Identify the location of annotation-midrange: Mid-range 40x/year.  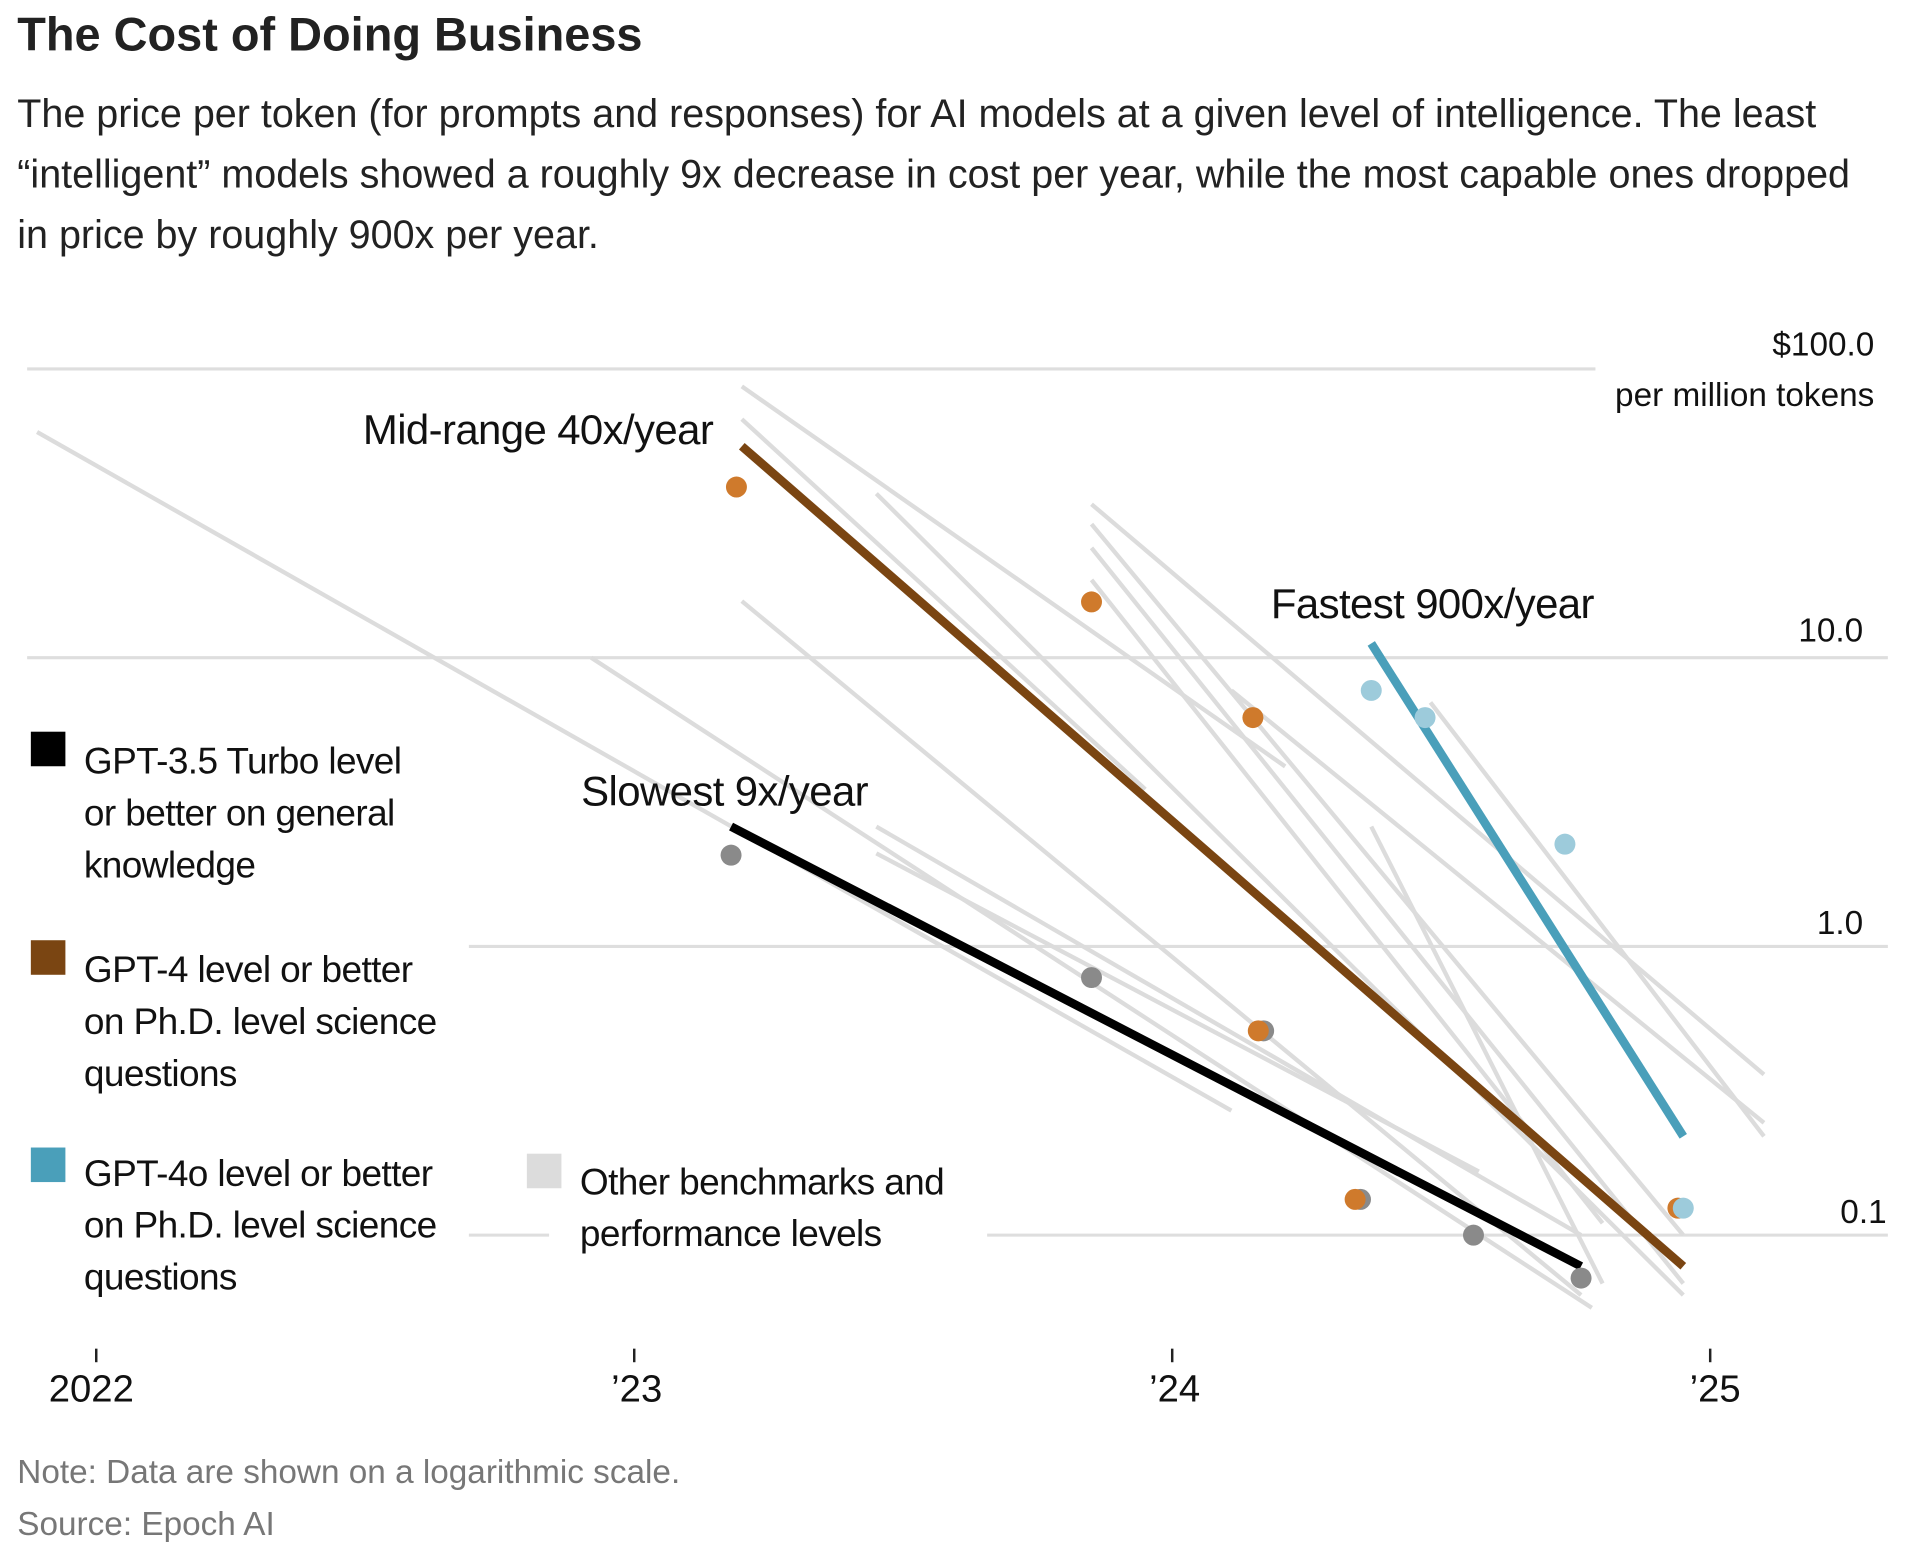
(538, 431).